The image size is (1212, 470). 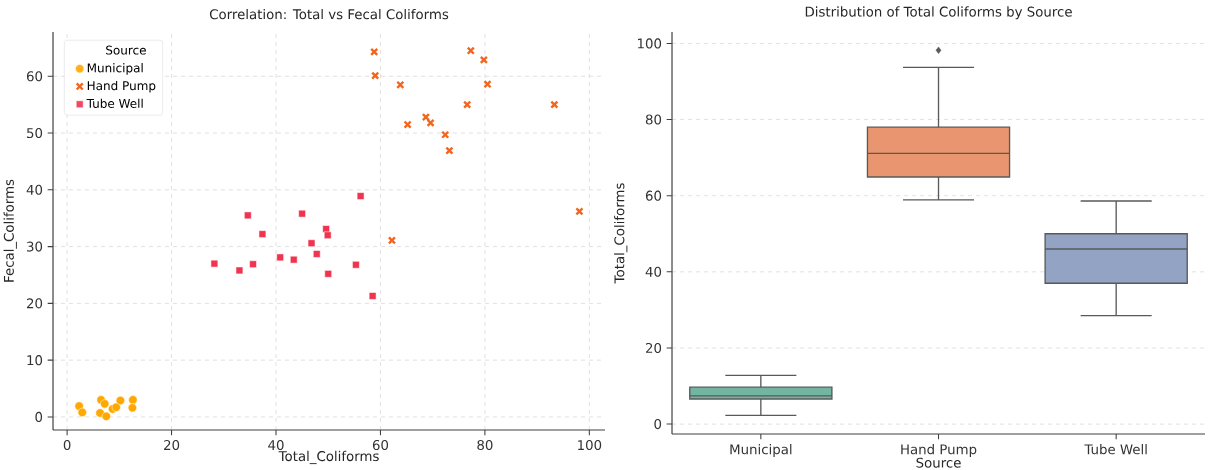 What do you see at coordinates (35, 360) in the screenshot?
I see `y-tick-label: 10` at bounding box center [35, 360].